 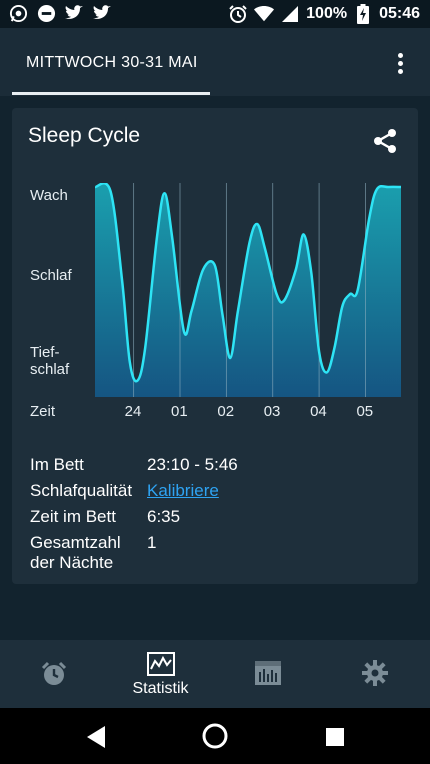 What do you see at coordinates (43, 411) in the screenshot?
I see `x-axis-label: Zeit` at bounding box center [43, 411].